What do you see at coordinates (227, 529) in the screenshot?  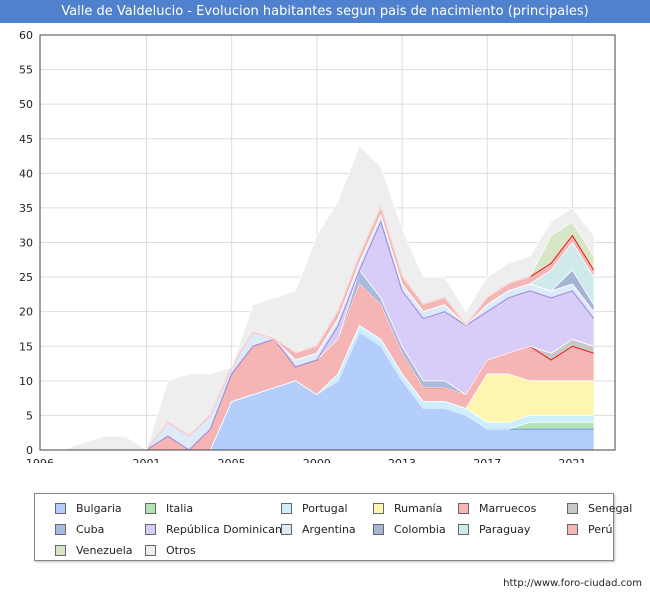 I see `legend-label: República Dominicana` at bounding box center [227, 529].